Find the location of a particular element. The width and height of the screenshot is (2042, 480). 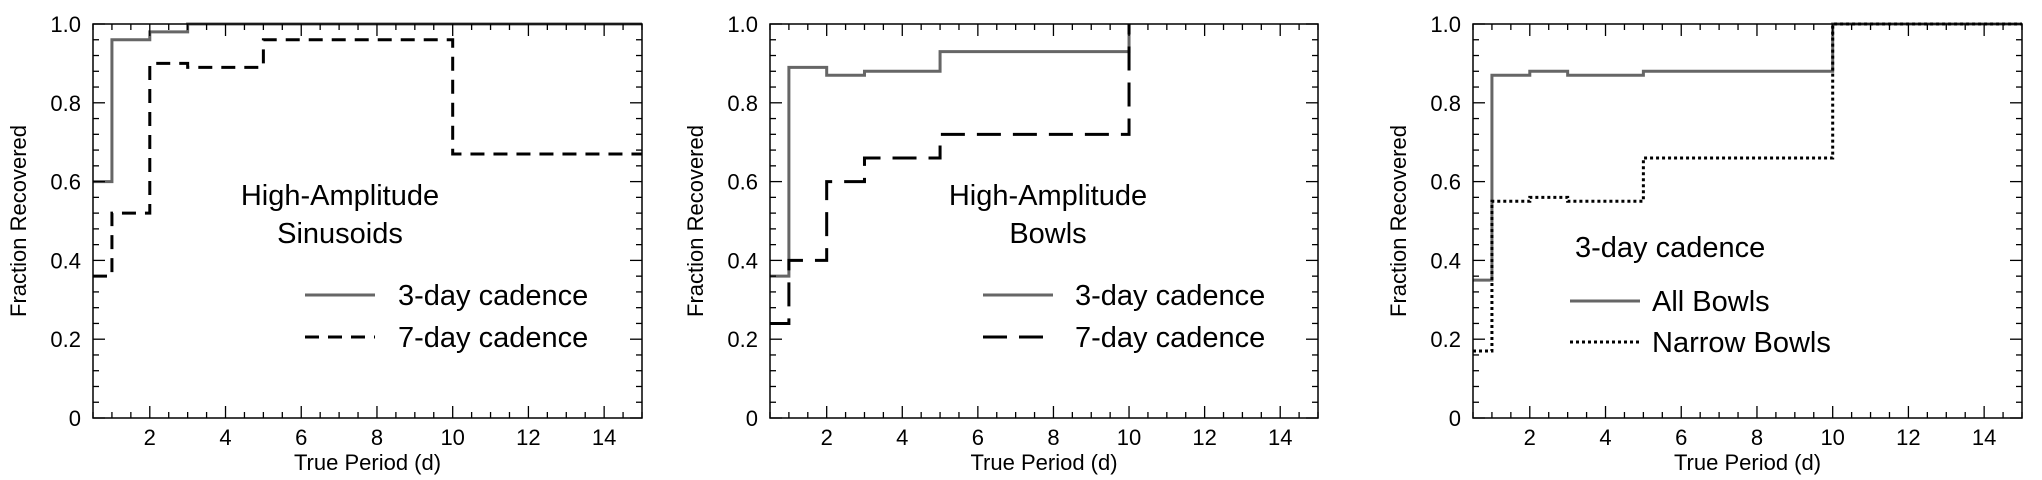

legend-label: All Bowls is located at coordinates (1711, 302).